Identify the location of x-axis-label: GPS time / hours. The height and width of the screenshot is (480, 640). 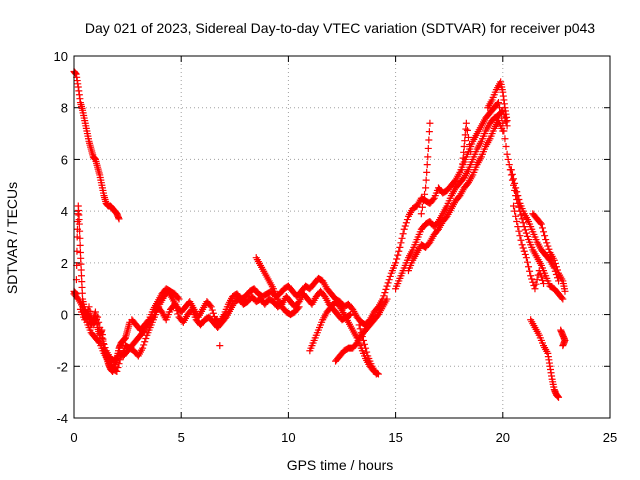
(340, 465).